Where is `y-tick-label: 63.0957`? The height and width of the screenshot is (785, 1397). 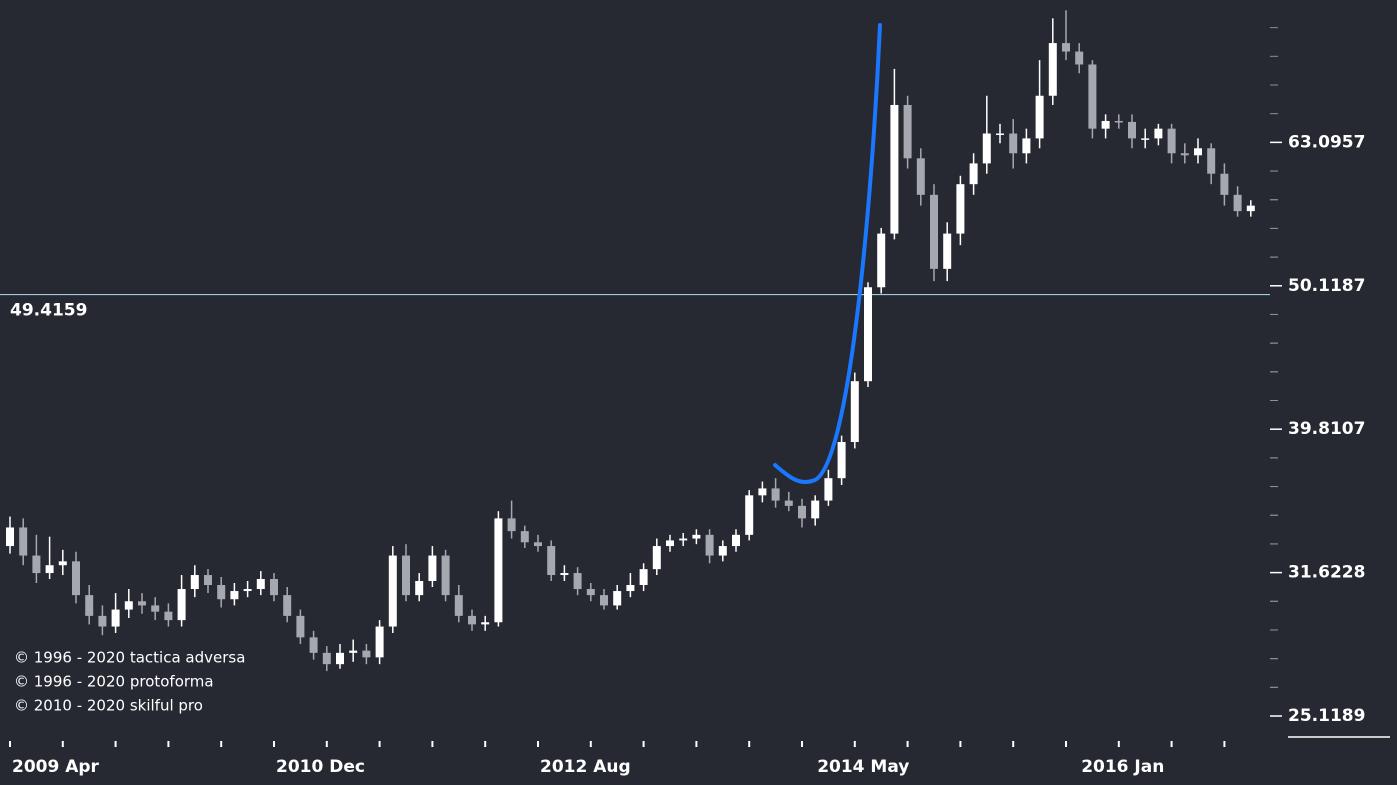
y-tick-label: 63.0957 is located at coordinates (1326, 142).